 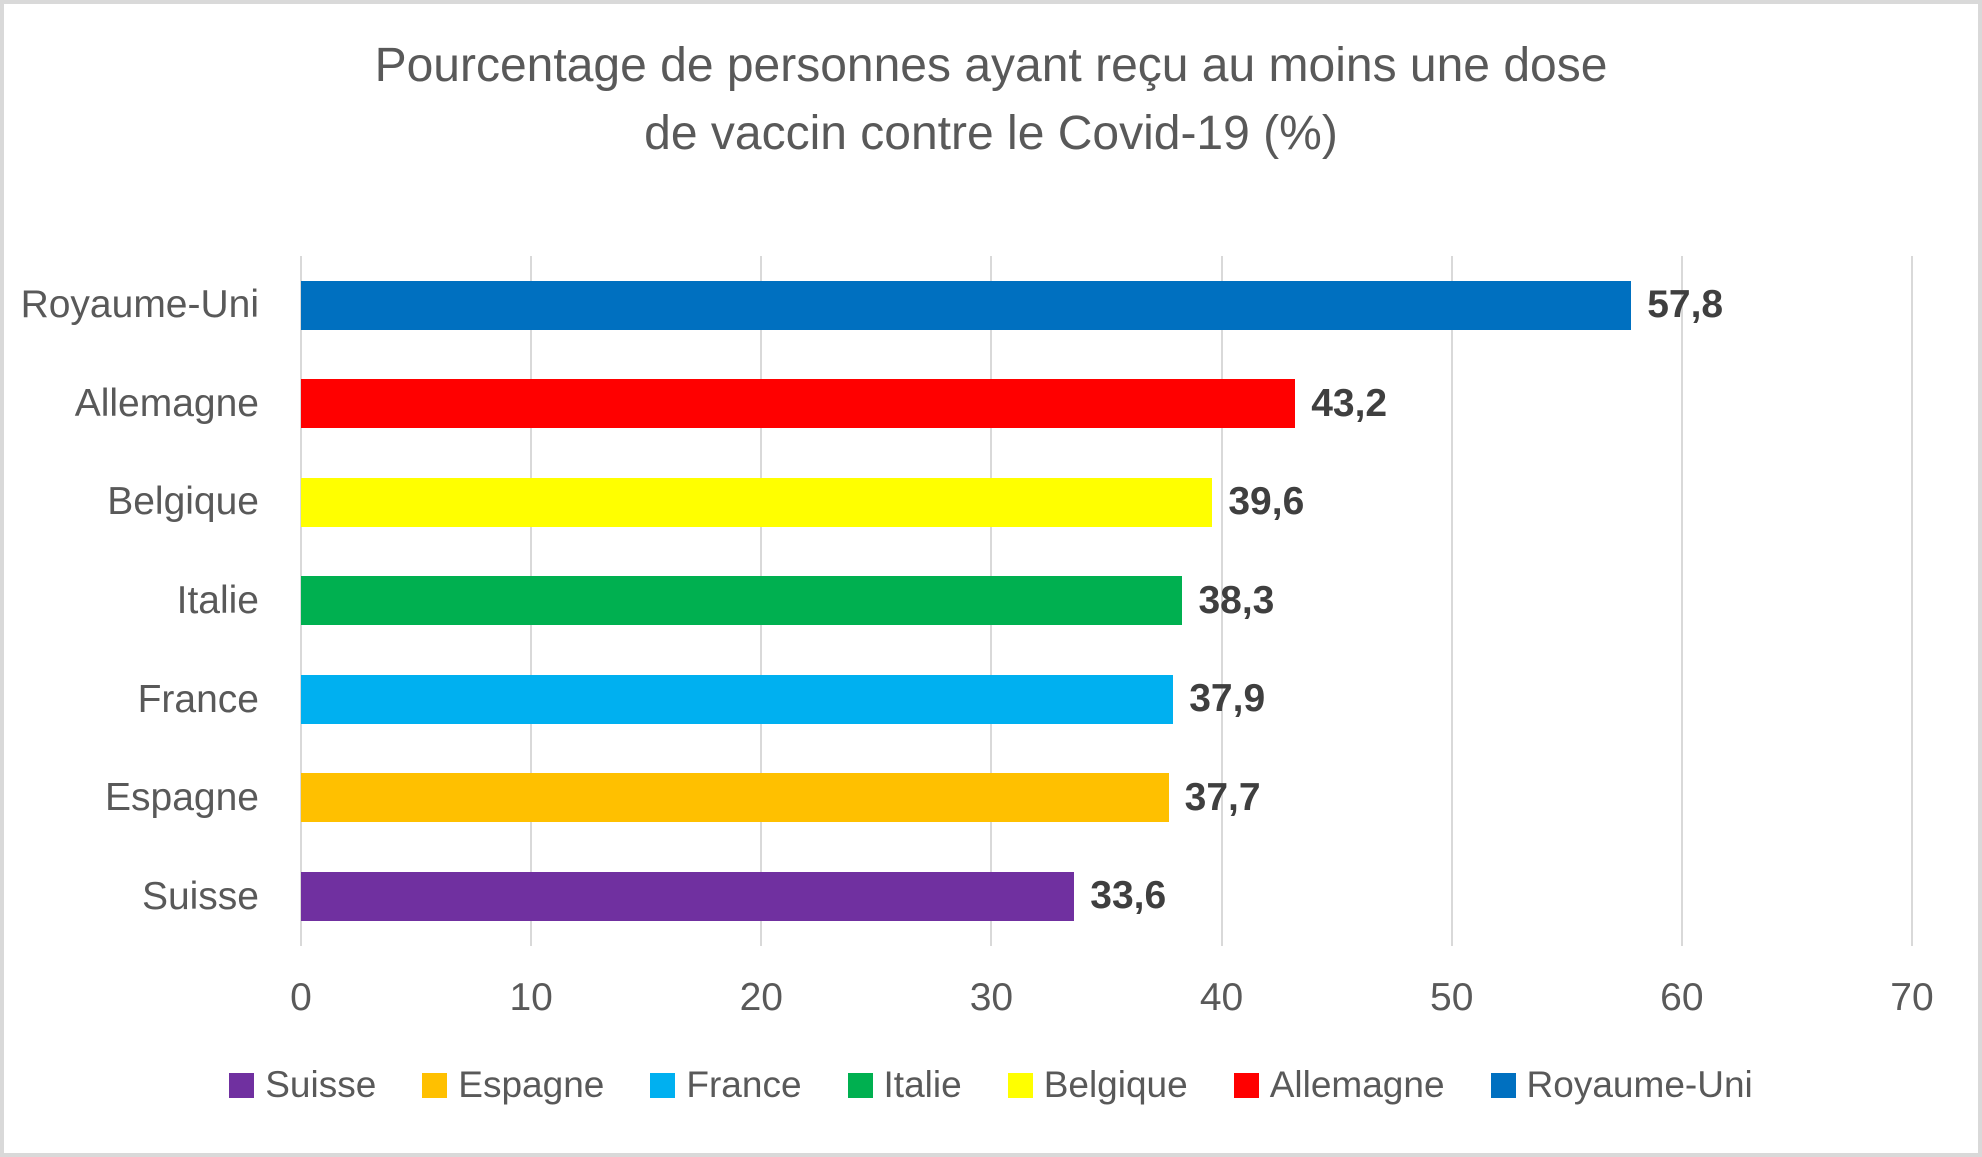 I want to click on legend-item-espagne: Espagne, so click(x=513, y=1085).